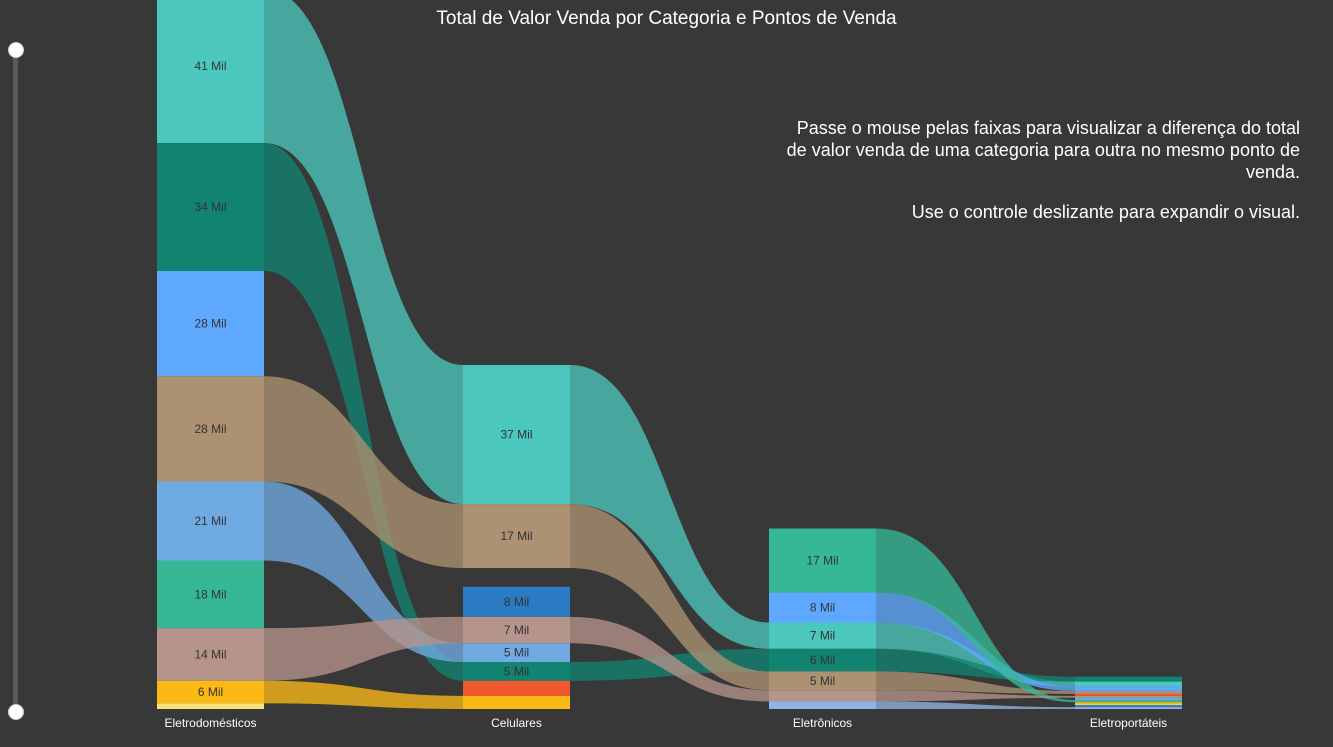 This screenshot has width=1333, height=747. I want to click on node-label-1-3: 17 Mil, so click(516, 536).